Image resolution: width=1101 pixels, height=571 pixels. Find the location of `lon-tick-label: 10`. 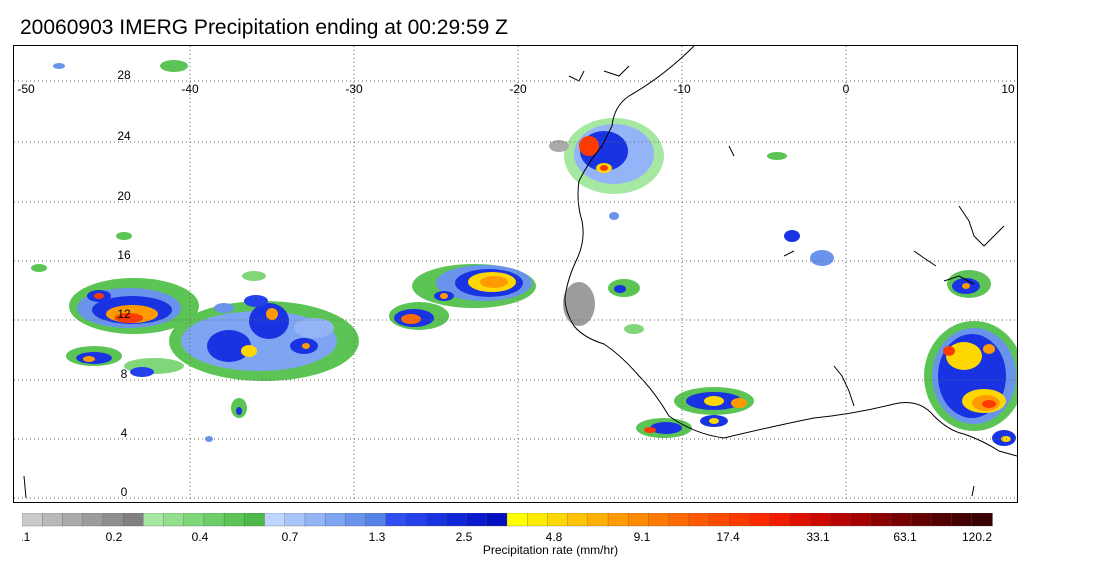

lon-tick-label: 10 is located at coordinates (1008, 89).